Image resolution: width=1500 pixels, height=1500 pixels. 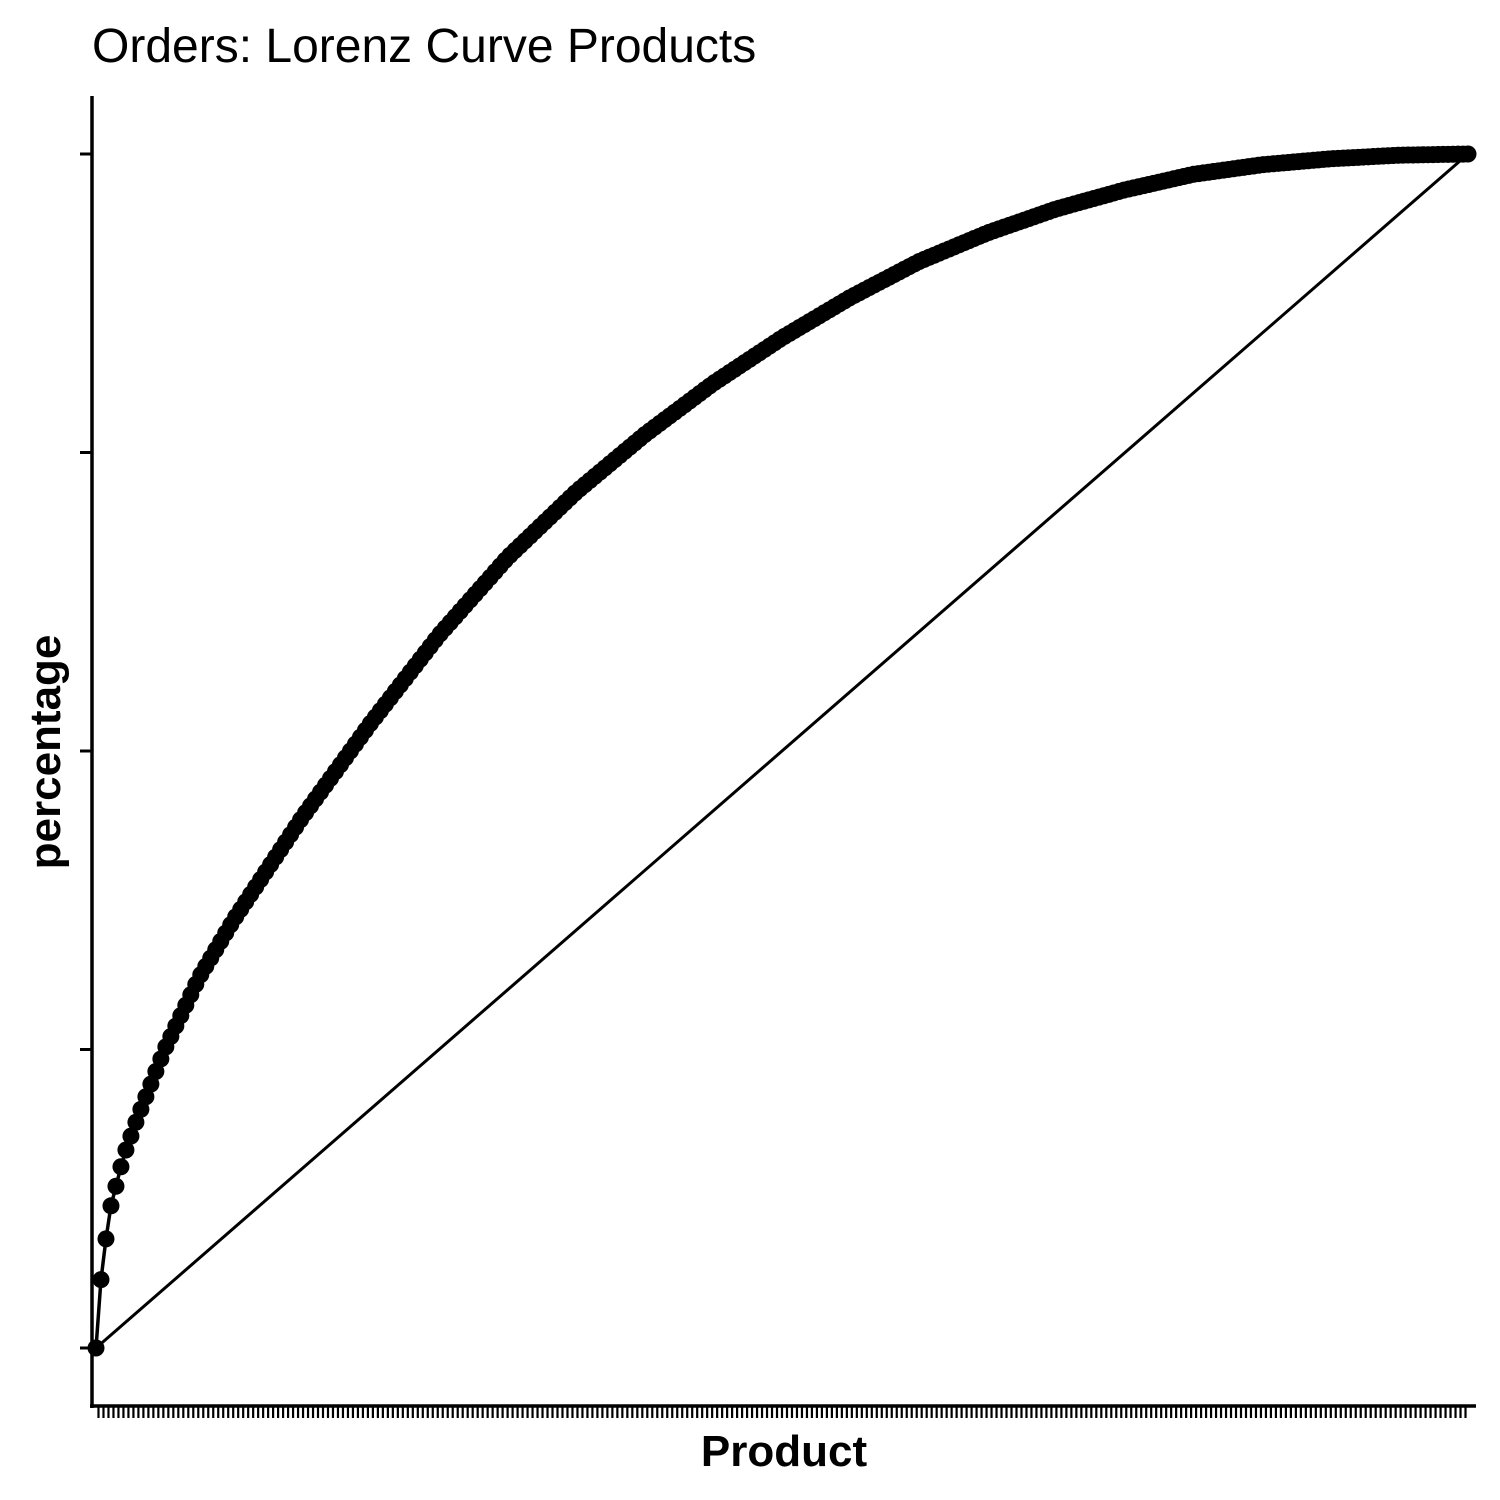 I want to click on x-axis-ticks, so click(x=782, y=1412).